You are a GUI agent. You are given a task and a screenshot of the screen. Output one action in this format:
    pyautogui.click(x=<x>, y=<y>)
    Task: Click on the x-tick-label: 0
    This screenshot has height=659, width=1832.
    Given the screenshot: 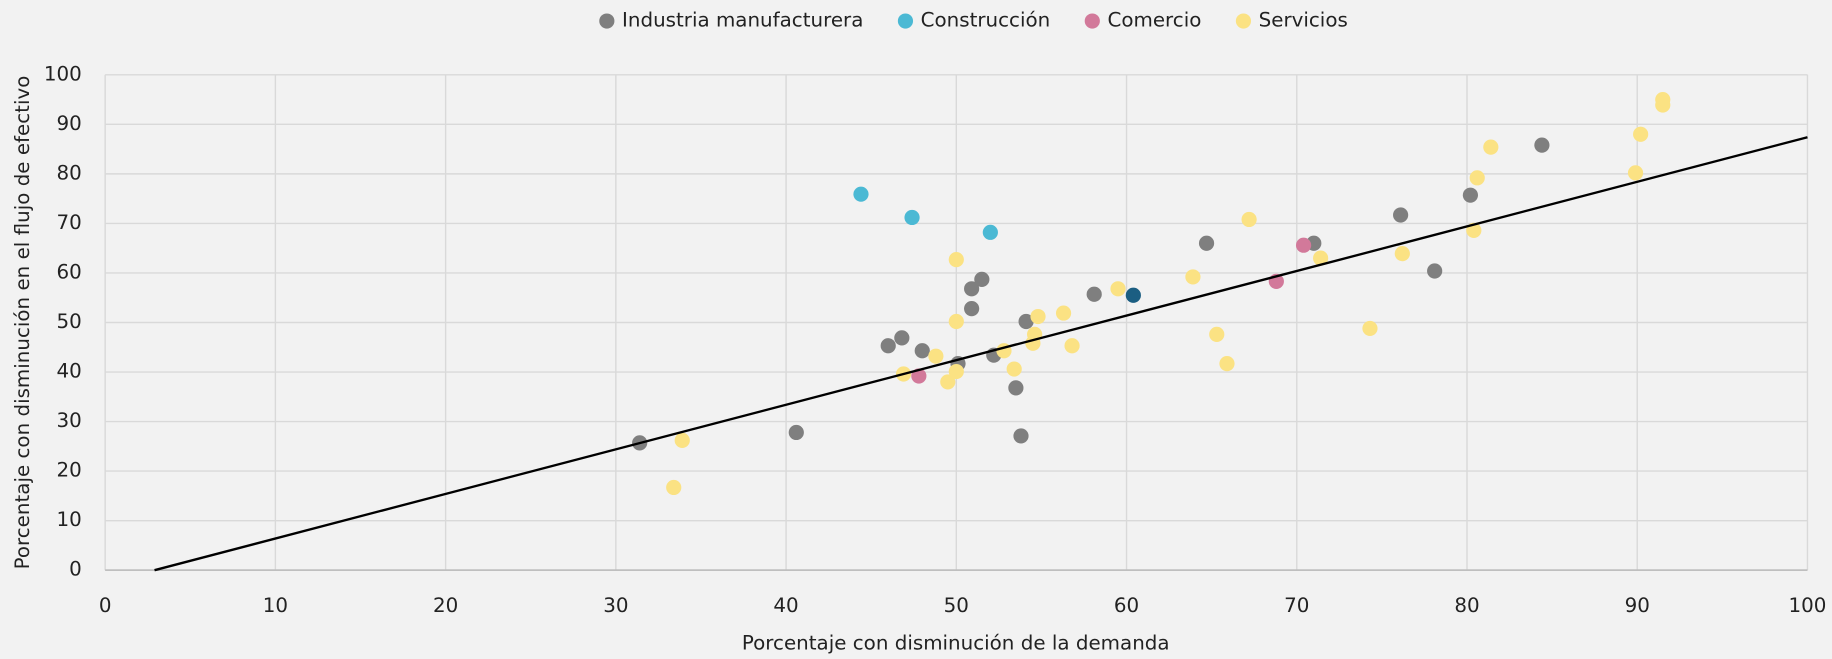 What is the action you would take?
    pyautogui.click(x=105, y=605)
    